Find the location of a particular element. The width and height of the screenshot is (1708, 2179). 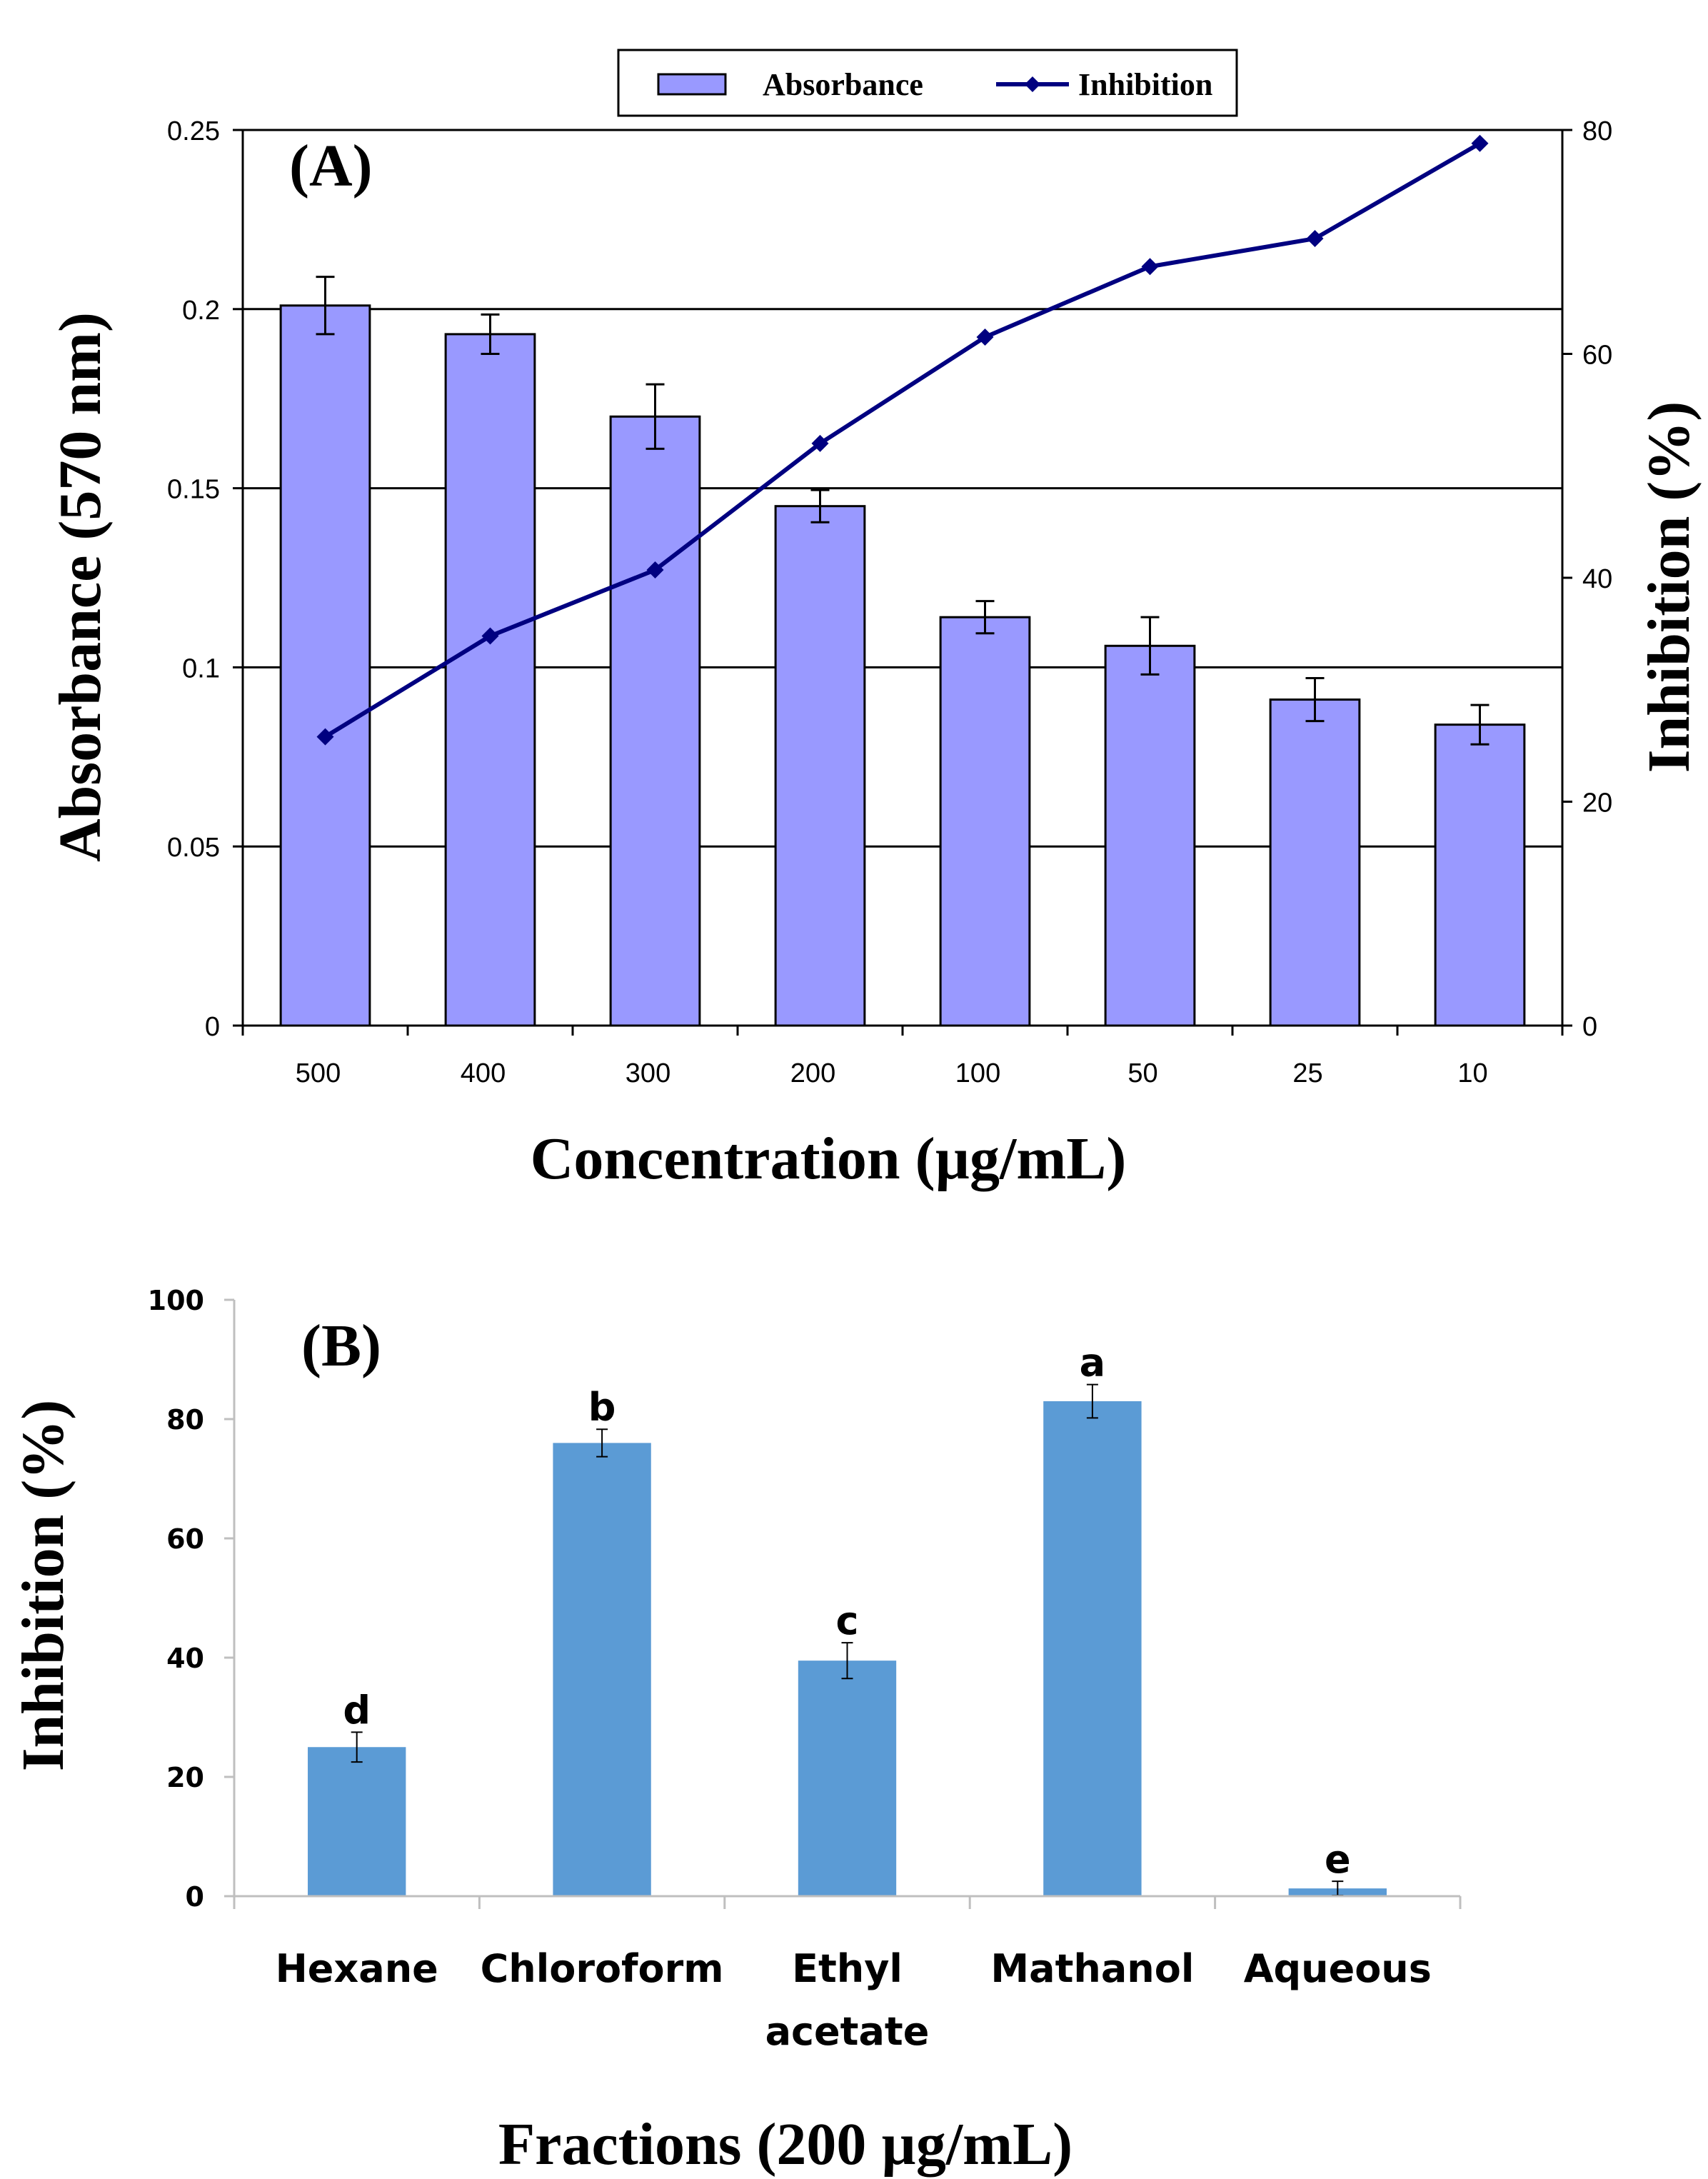

b-significance-letters: d b c a e is located at coordinates (846, 1612).